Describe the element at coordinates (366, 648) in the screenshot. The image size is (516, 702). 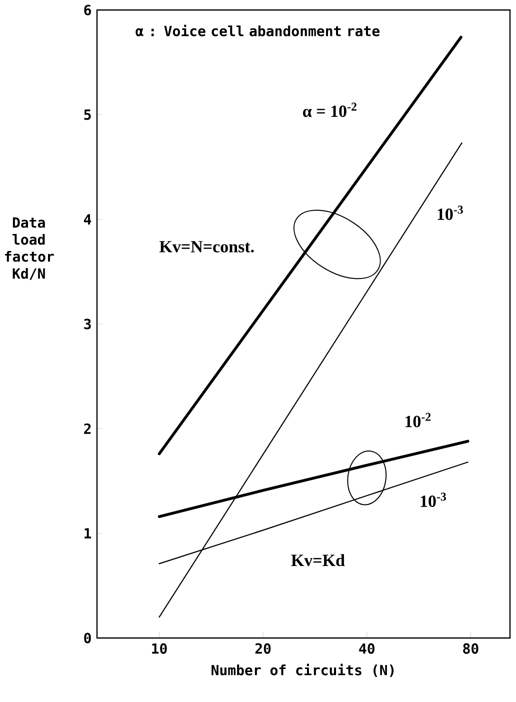
I see `x-tick-label: 40` at that location.